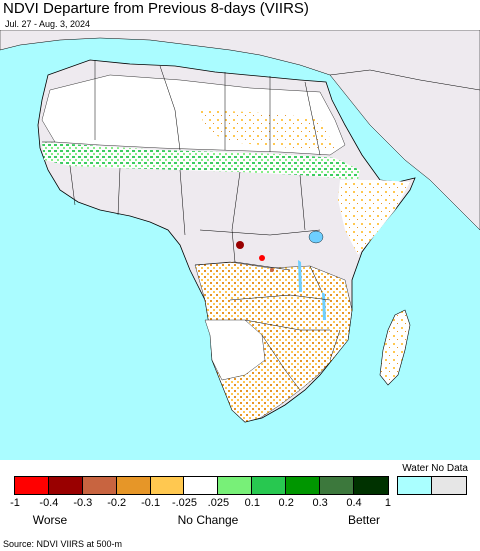 This screenshot has width=480, height=551. What do you see at coordinates (15, 503) in the screenshot?
I see `legend-tick-label: -1` at bounding box center [15, 503].